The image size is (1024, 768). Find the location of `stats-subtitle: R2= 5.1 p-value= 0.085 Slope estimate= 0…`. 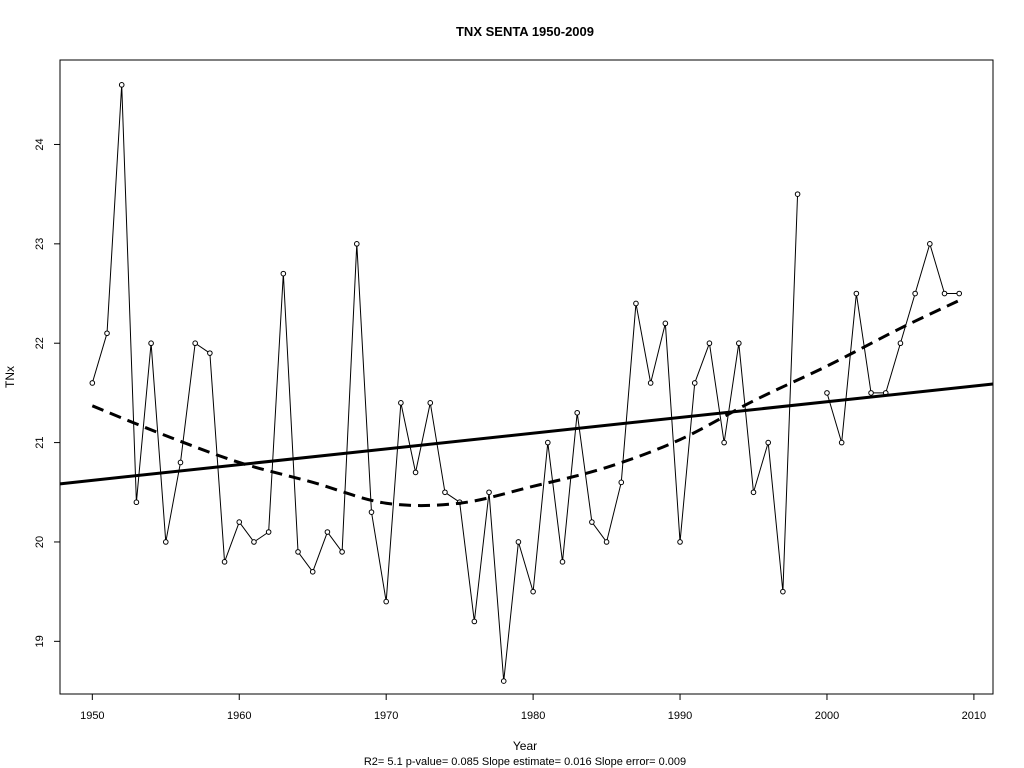

stats-subtitle: R2= 5.1 p-value= 0.085 Slope estimate= 0… is located at coordinates (525, 762).